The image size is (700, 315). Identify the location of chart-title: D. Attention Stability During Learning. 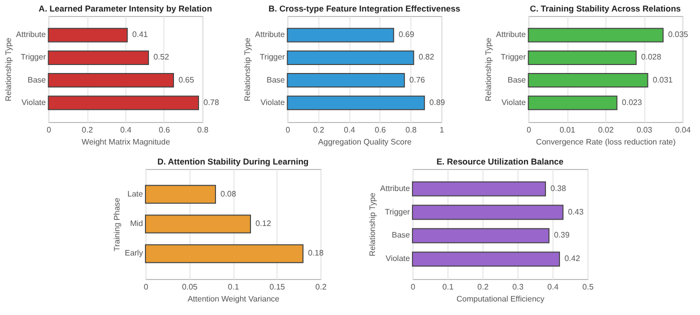
(233, 161).